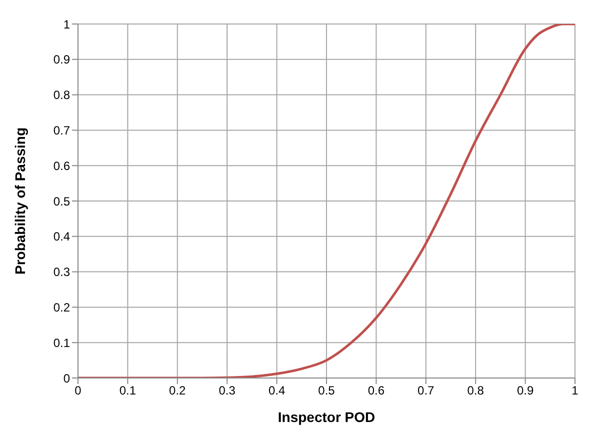 This screenshot has height=444, width=591. What do you see at coordinates (277, 391) in the screenshot?
I see `x-tick-label: 0.4` at bounding box center [277, 391].